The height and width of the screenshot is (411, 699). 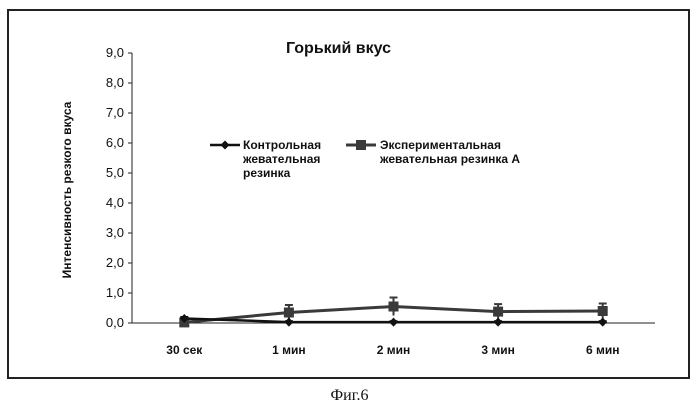 What do you see at coordinates (184, 350) in the screenshot?
I see `x-tick-label: 30 сек` at bounding box center [184, 350].